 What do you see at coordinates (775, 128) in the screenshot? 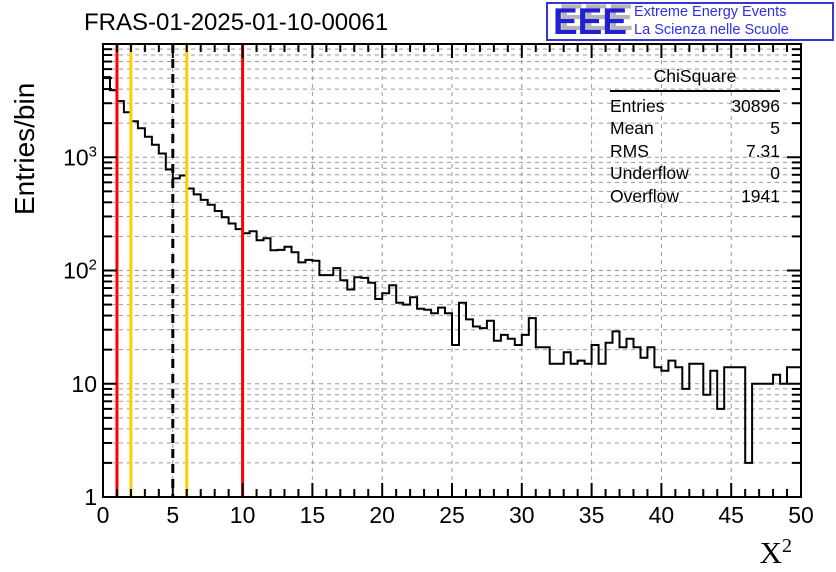
I see `stats-value: 5` at bounding box center [775, 128].